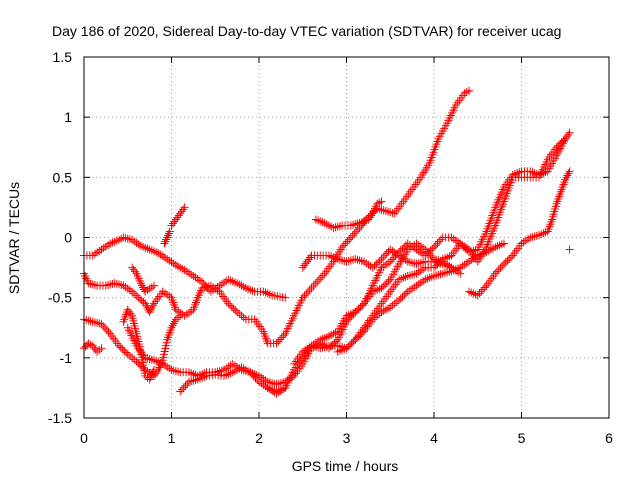 The image size is (640, 480). Describe the element at coordinates (259, 438) in the screenshot. I see `x-tick-label: 2` at that location.